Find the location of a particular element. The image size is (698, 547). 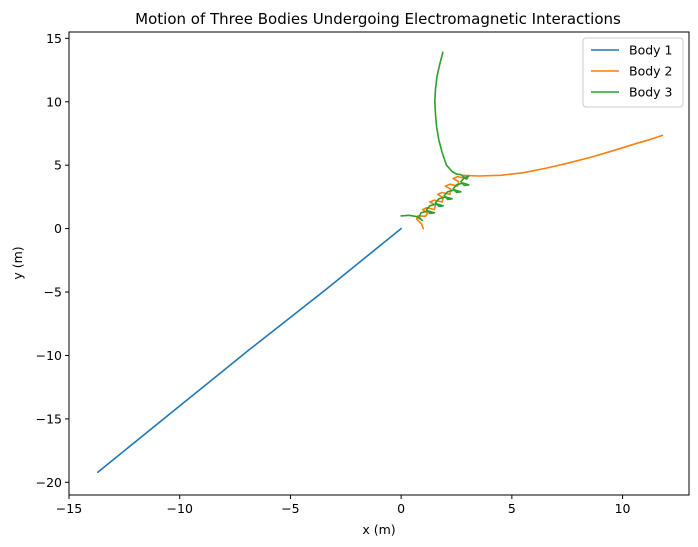

legend-items: Body 1 Body 2 Body 3 is located at coordinates (631, 71).